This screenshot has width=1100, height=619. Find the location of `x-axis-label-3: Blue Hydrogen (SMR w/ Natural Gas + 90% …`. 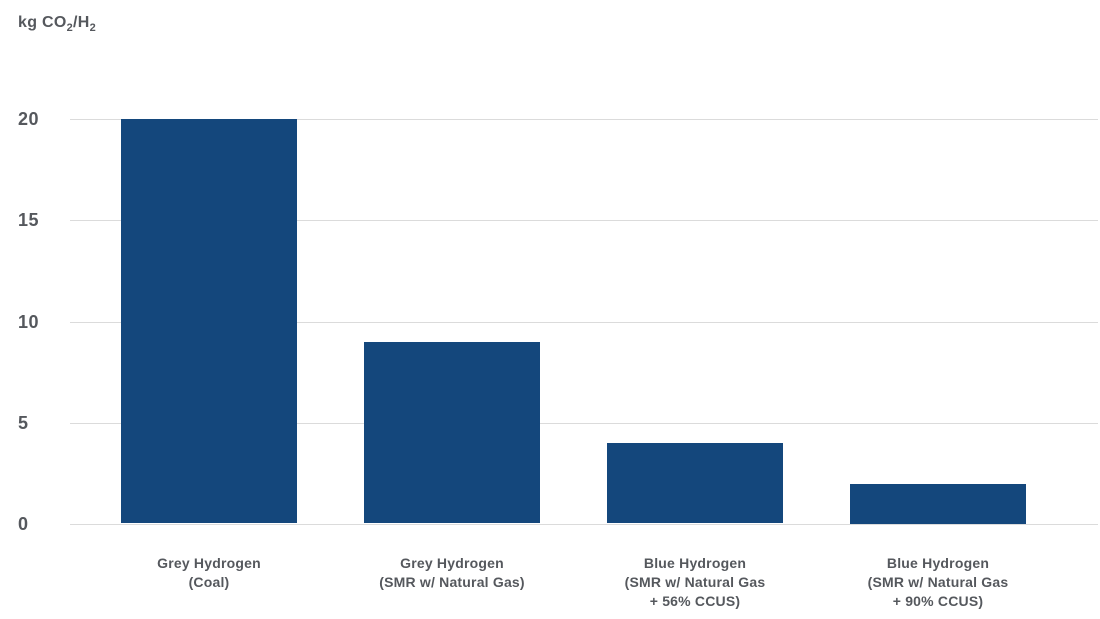

x-axis-label-3: Blue Hydrogen (SMR w/ Natural Gas + 90% … is located at coordinates (938, 582).